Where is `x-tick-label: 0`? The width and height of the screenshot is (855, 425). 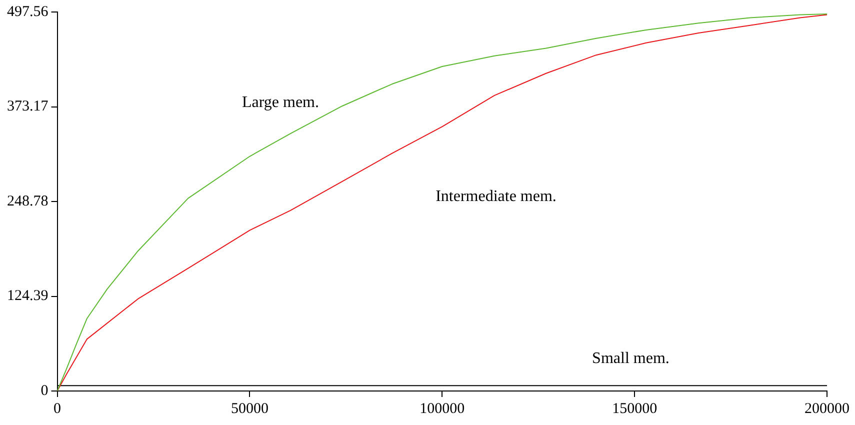
x-tick-label: 0 is located at coordinates (57, 408).